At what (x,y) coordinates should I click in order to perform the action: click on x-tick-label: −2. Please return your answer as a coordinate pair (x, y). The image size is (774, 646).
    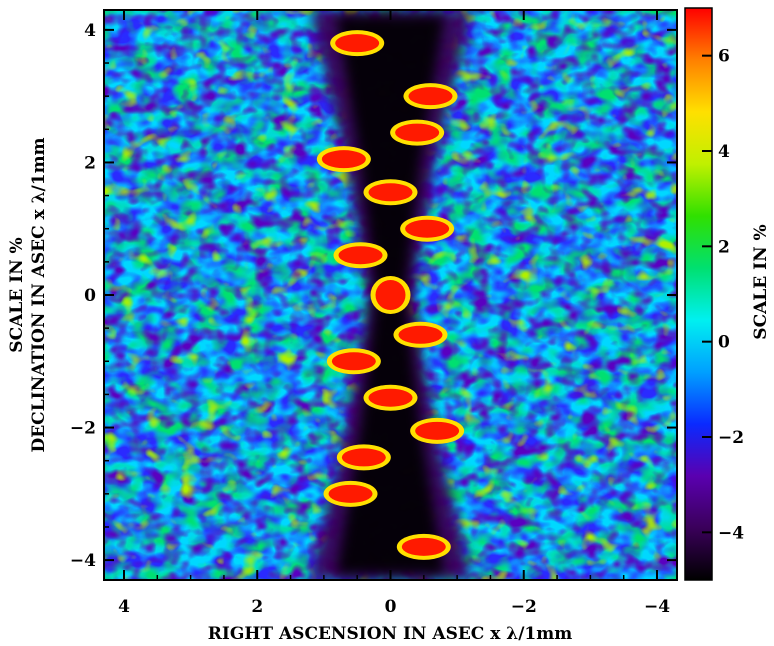
    Looking at the image, I should click on (524, 607).